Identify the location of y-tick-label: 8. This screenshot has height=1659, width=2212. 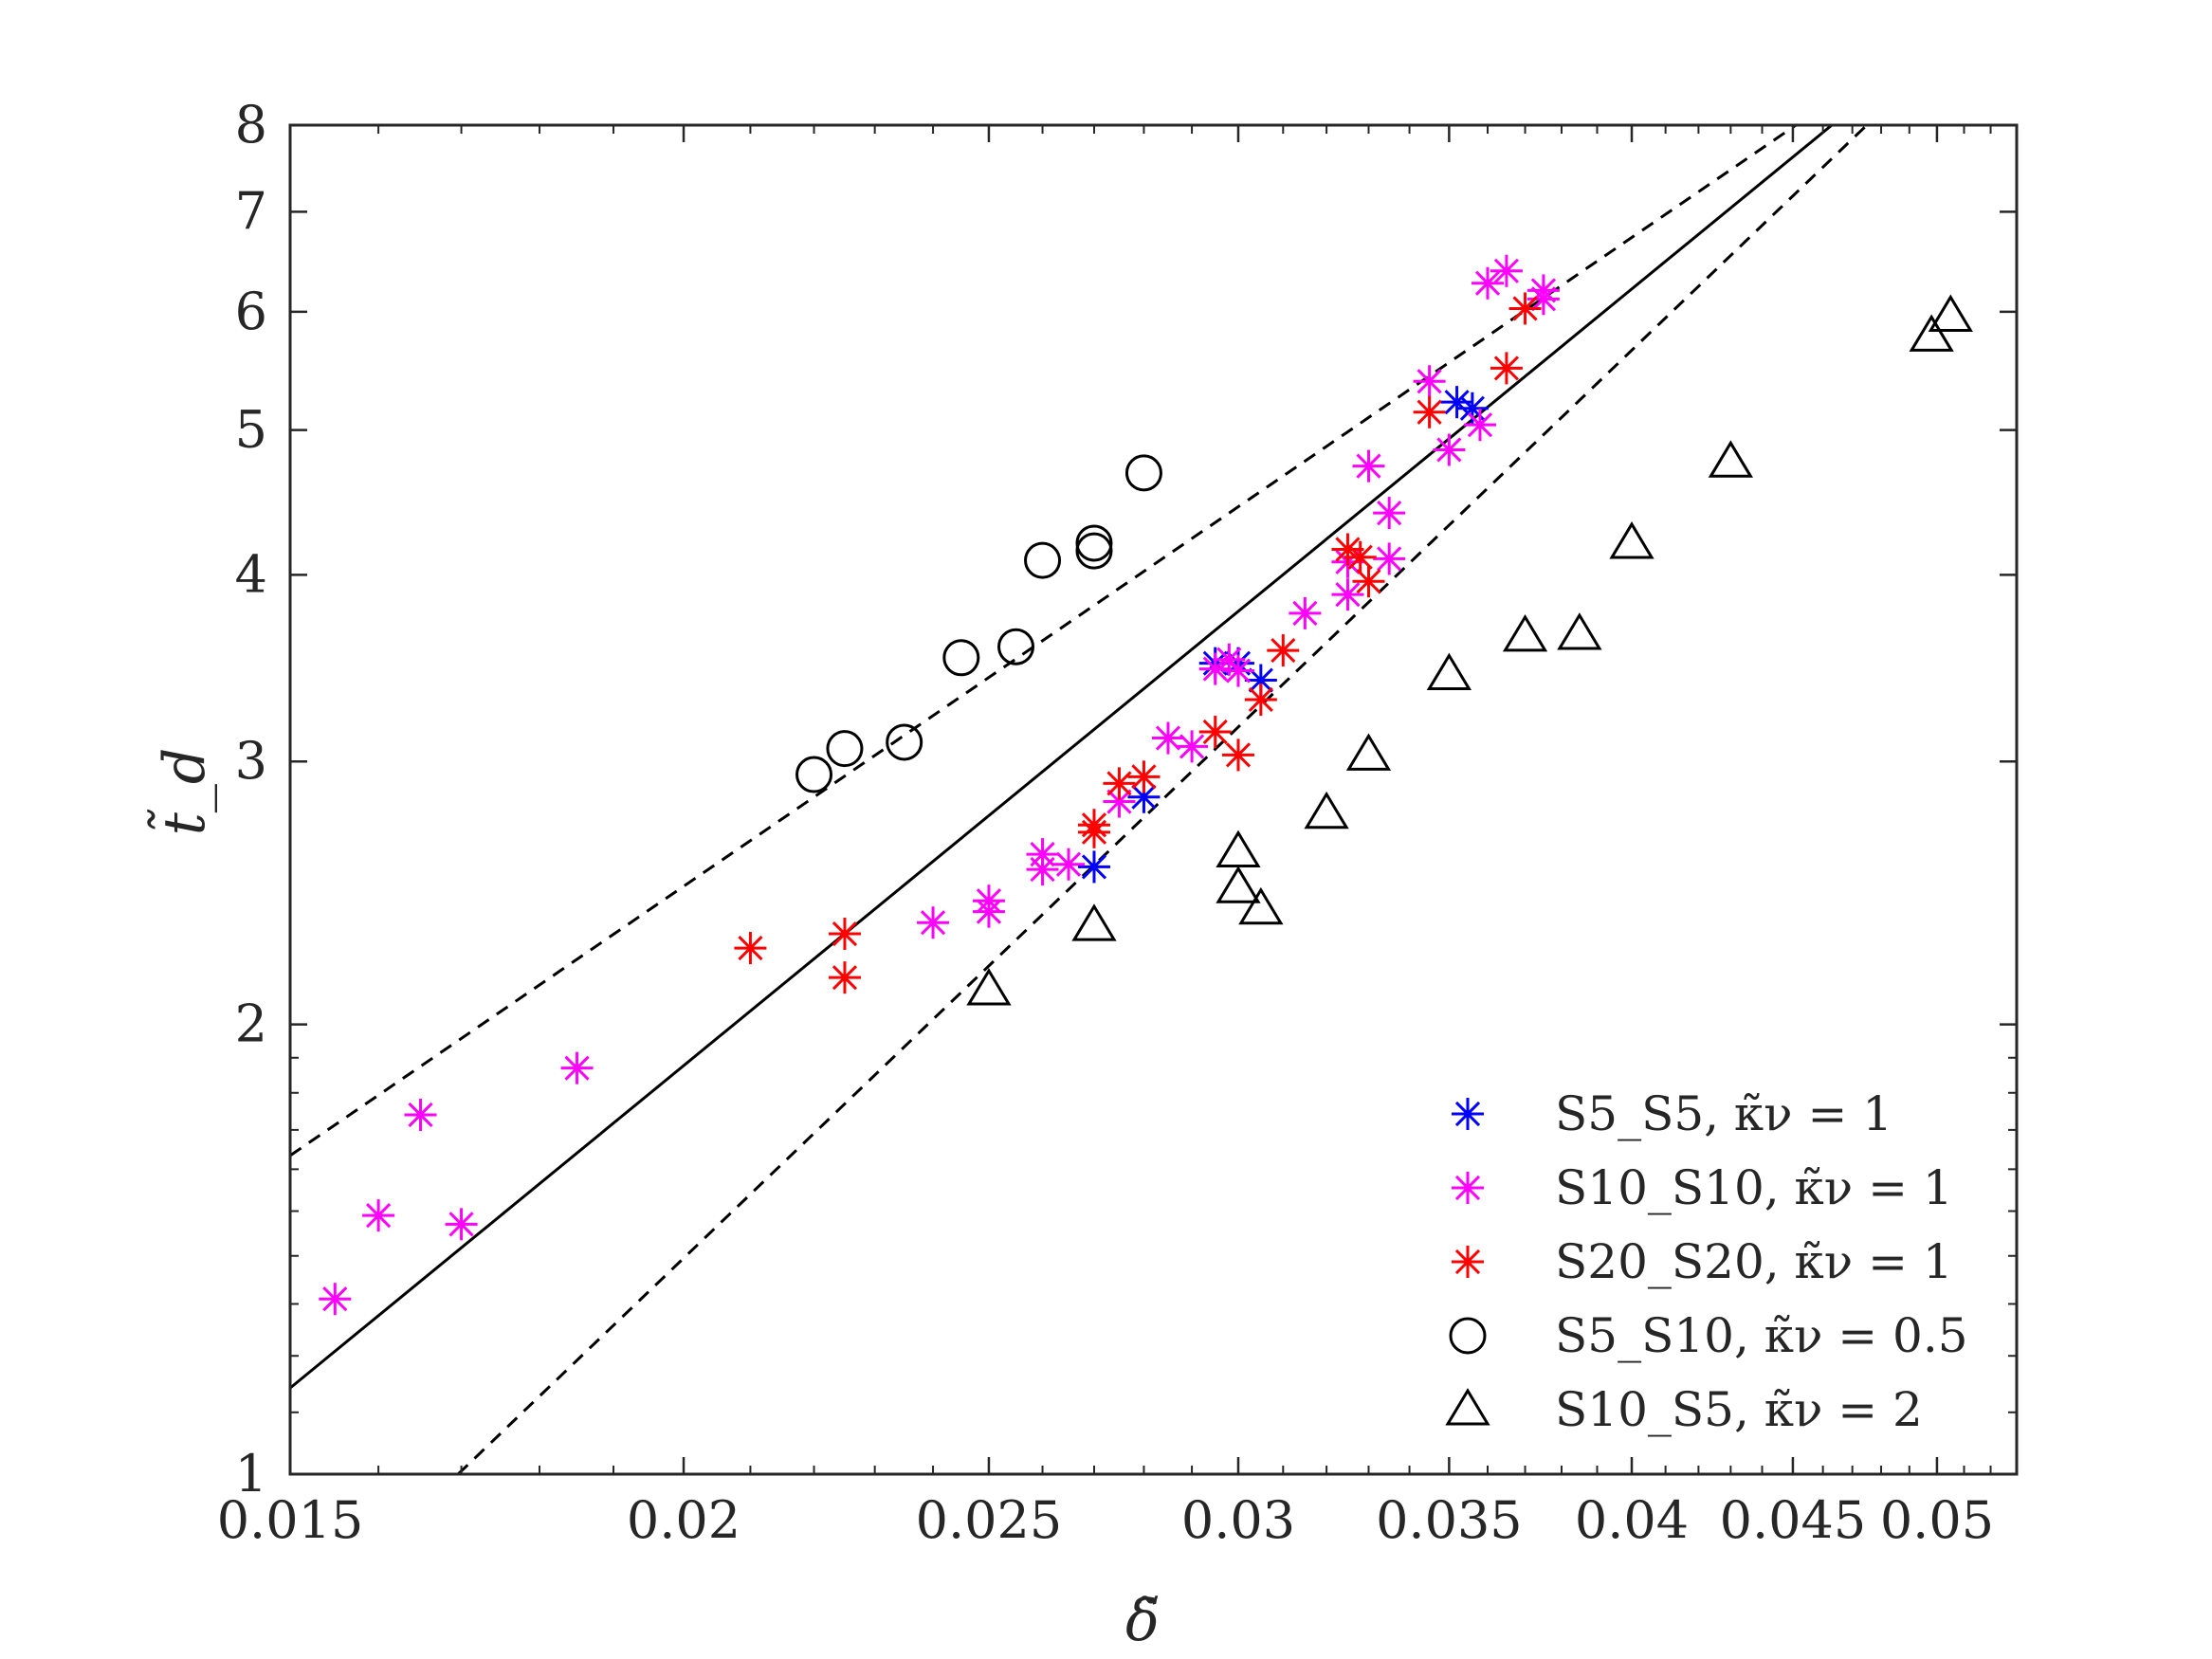
(251, 125).